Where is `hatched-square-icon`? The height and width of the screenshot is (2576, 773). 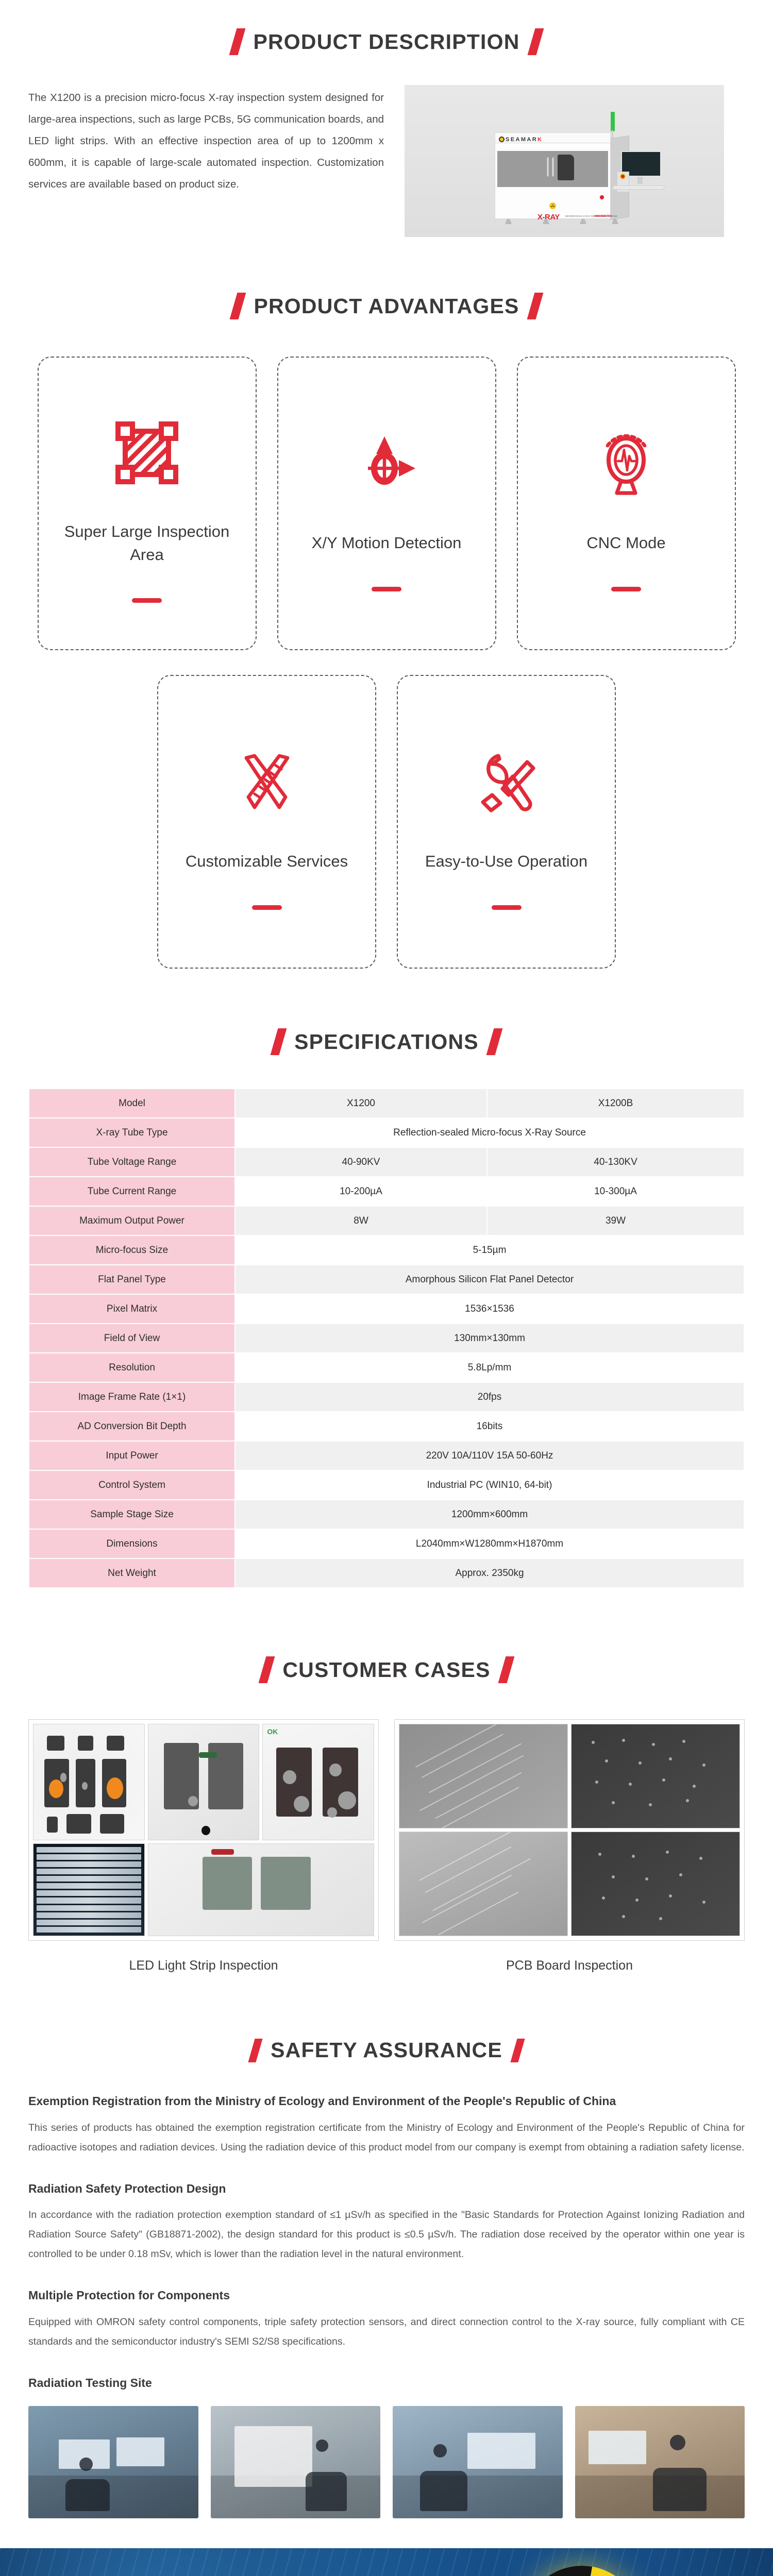
hatched-square-icon is located at coordinates (147, 453).